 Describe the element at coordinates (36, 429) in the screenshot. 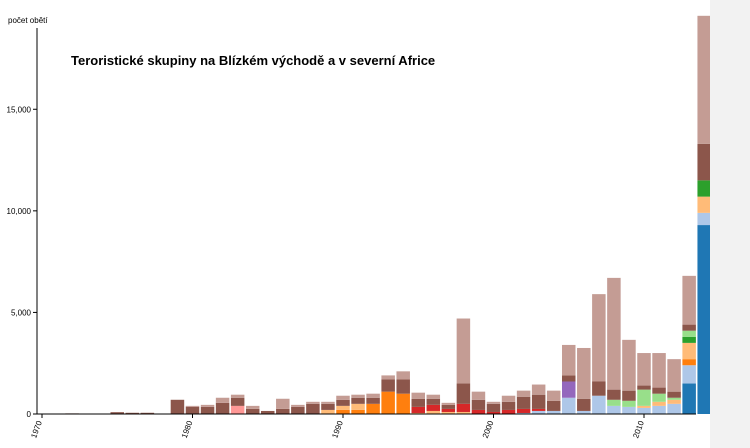

I see `x-tick-label: 1970` at that location.